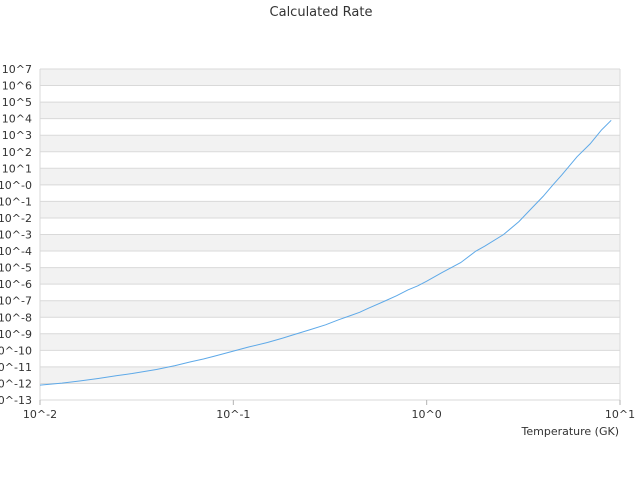 The width and height of the screenshot is (640, 480). I want to click on y-tick-label: 10^3, so click(17, 135).